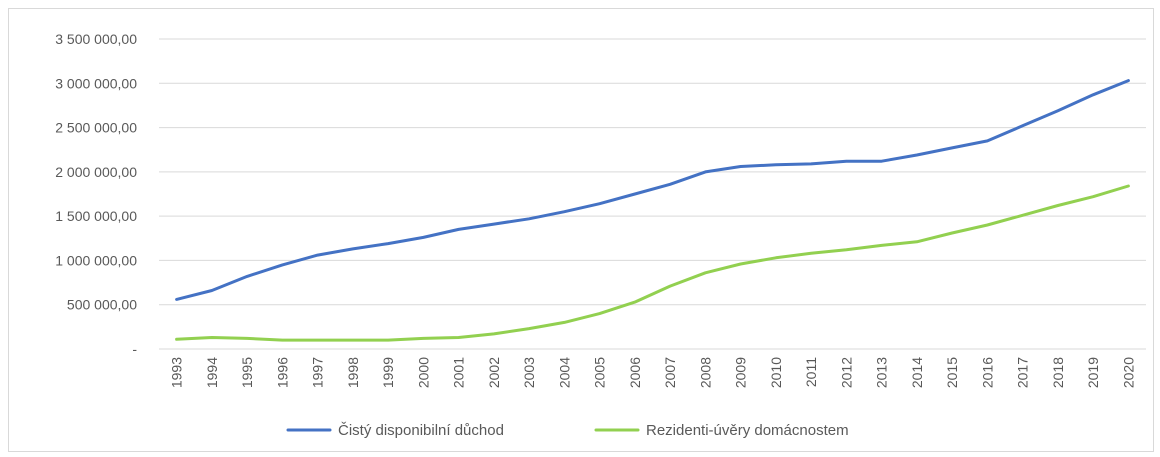 The height and width of the screenshot is (457, 1160). I want to click on legend-label-2: Rezidenti-úvěry domácnostem, so click(747, 430).